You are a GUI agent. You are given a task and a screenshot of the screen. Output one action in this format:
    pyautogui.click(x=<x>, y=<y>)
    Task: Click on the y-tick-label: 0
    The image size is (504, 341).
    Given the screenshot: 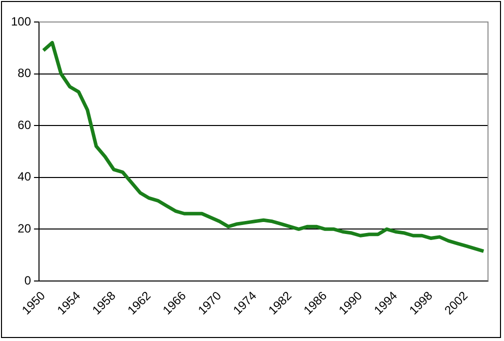 What is the action you would take?
    pyautogui.click(x=28, y=280)
    